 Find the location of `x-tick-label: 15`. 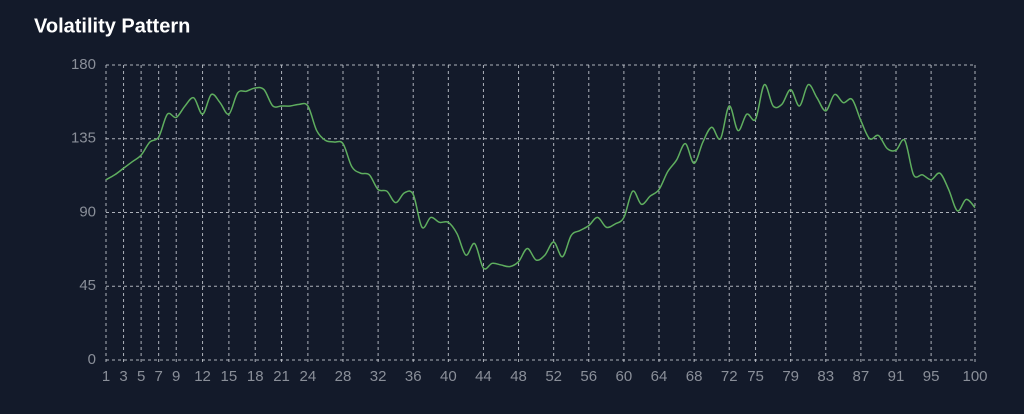

x-tick-label: 15 is located at coordinates (229, 376).